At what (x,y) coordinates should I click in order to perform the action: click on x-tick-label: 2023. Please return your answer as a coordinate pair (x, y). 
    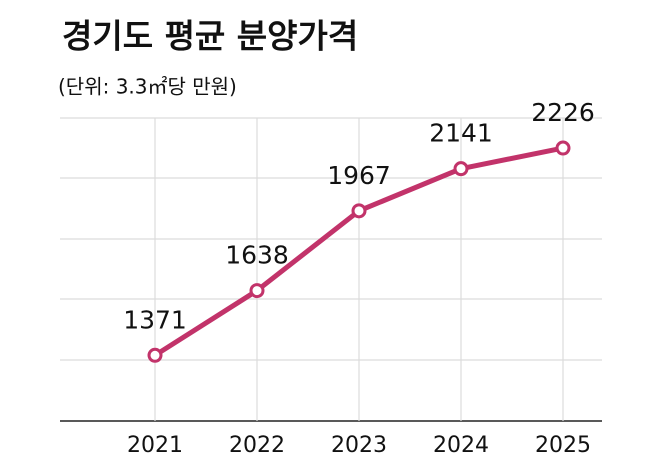
    Looking at the image, I should click on (359, 445).